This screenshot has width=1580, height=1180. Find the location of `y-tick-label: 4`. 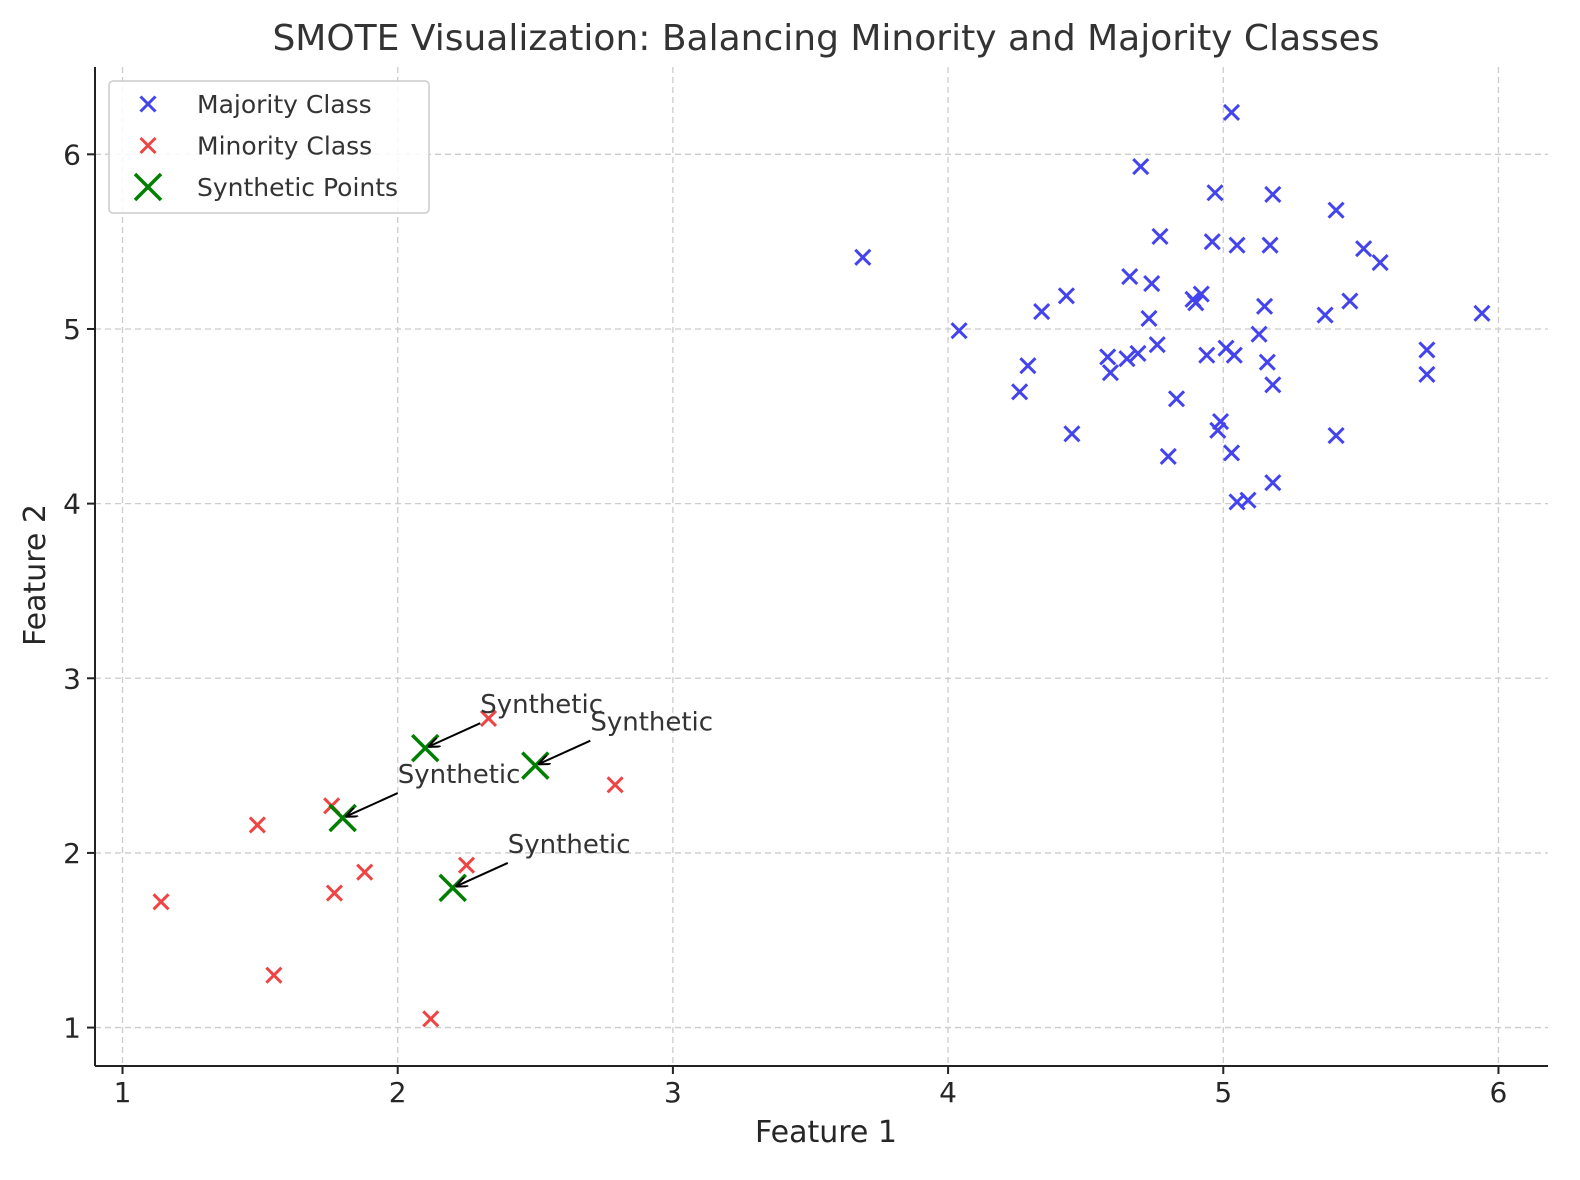

y-tick-label: 4 is located at coordinates (72, 504).